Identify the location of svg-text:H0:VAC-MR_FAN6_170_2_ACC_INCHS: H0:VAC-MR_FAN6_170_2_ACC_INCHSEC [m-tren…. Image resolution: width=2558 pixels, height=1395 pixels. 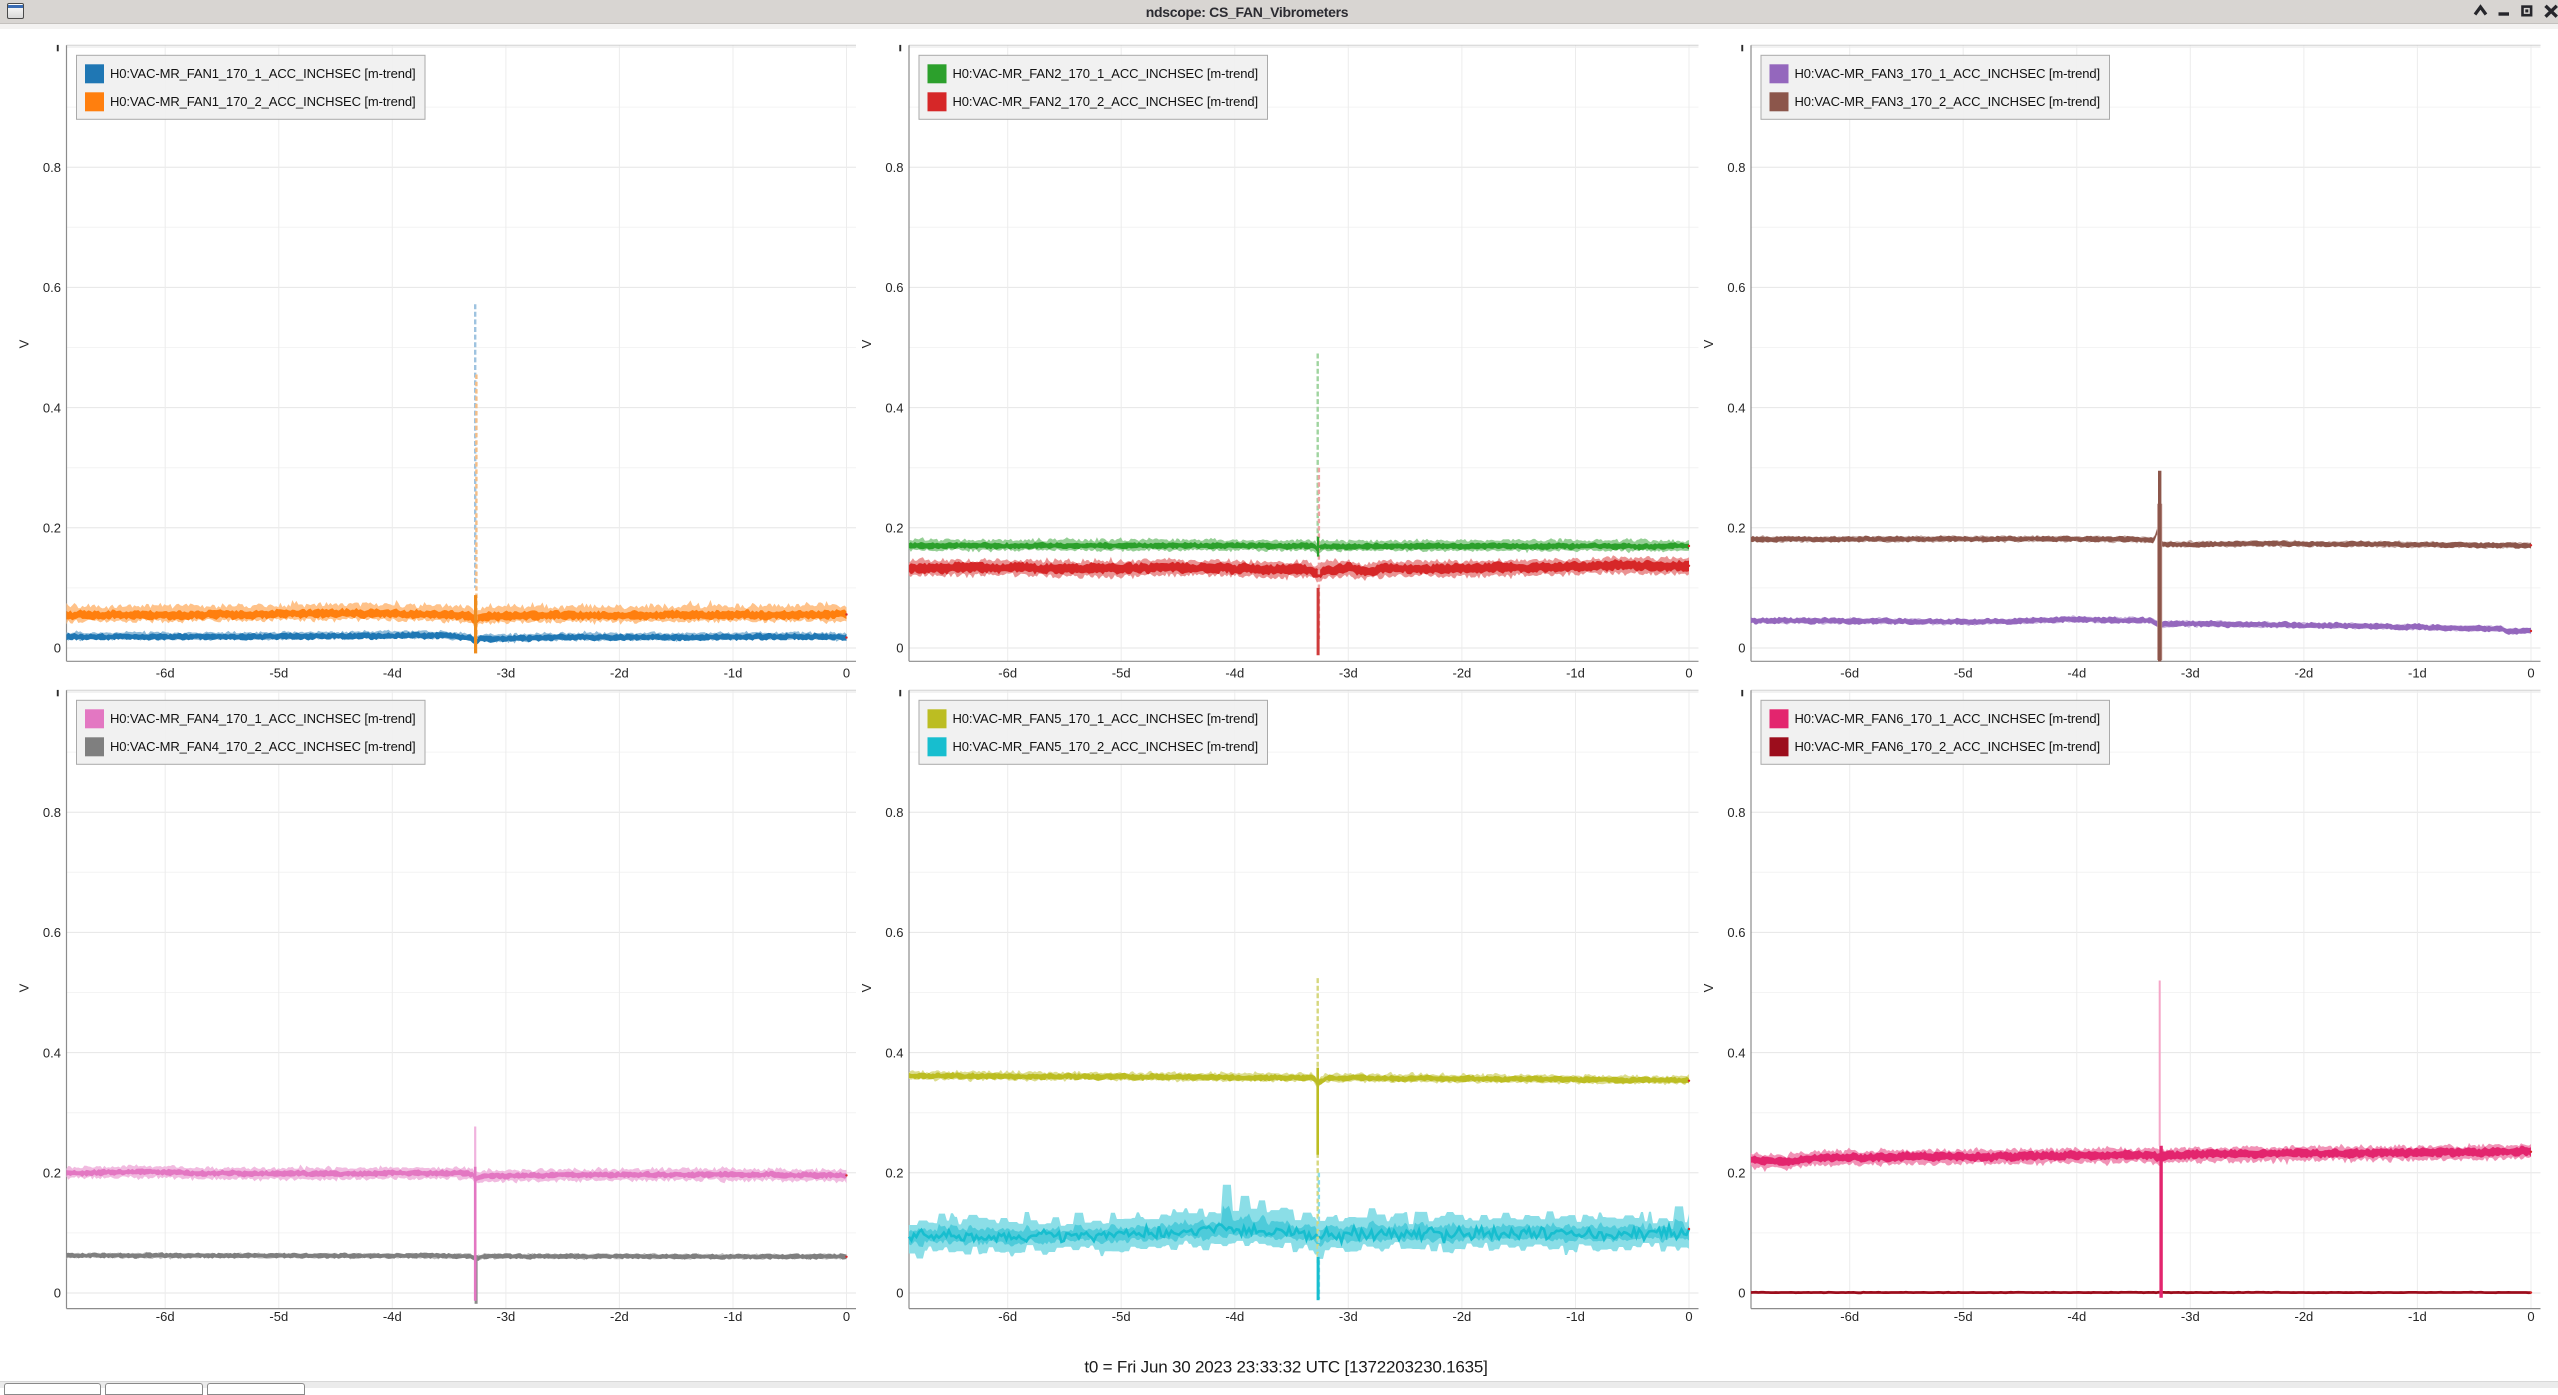
(1948, 746).